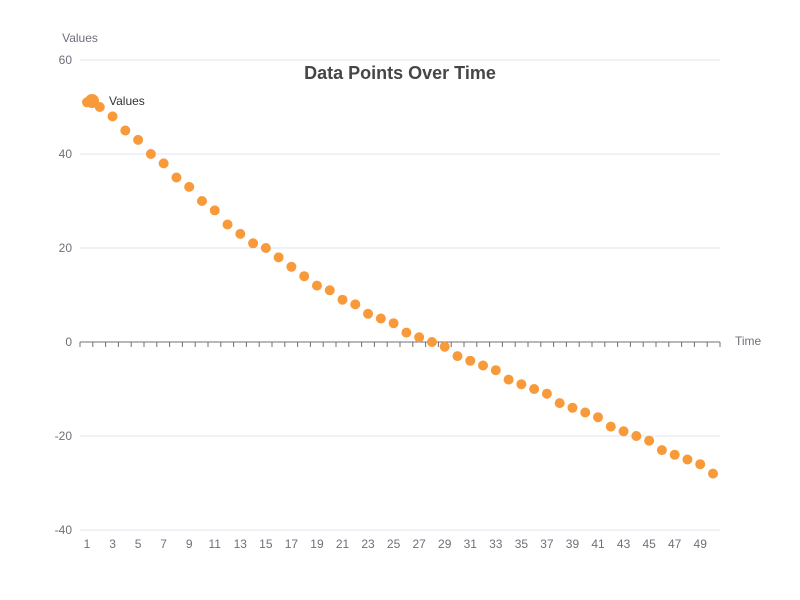 The height and width of the screenshot is (600, 800). Describe the element at coordinates (66, 60) in the screenshot. I see `y-tick-label: 60` at that location.